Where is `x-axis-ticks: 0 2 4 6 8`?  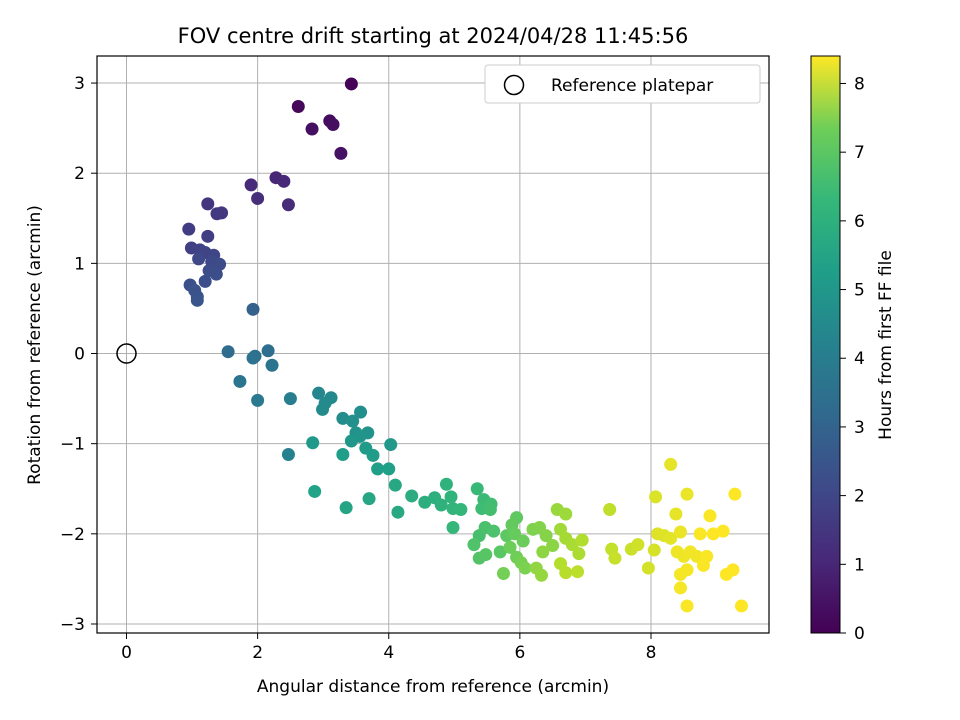
x-axis-ticks: 0 2 4 6 8 is located at coordinates (388, 648).